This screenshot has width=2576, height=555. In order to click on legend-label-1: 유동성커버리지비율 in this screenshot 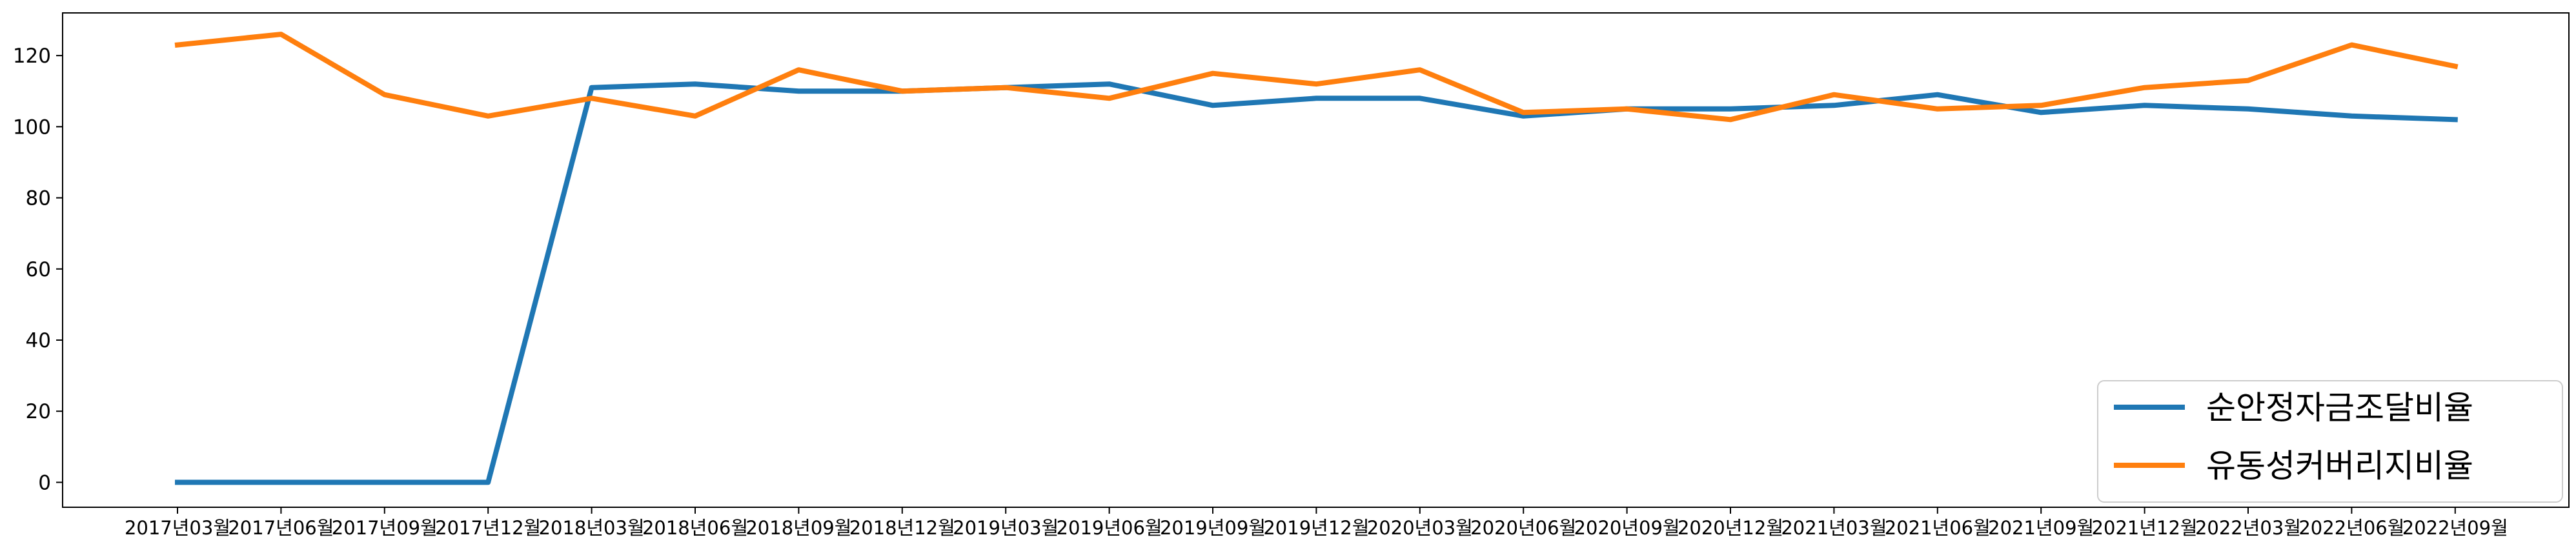, I will do `click(2339, 466)`.